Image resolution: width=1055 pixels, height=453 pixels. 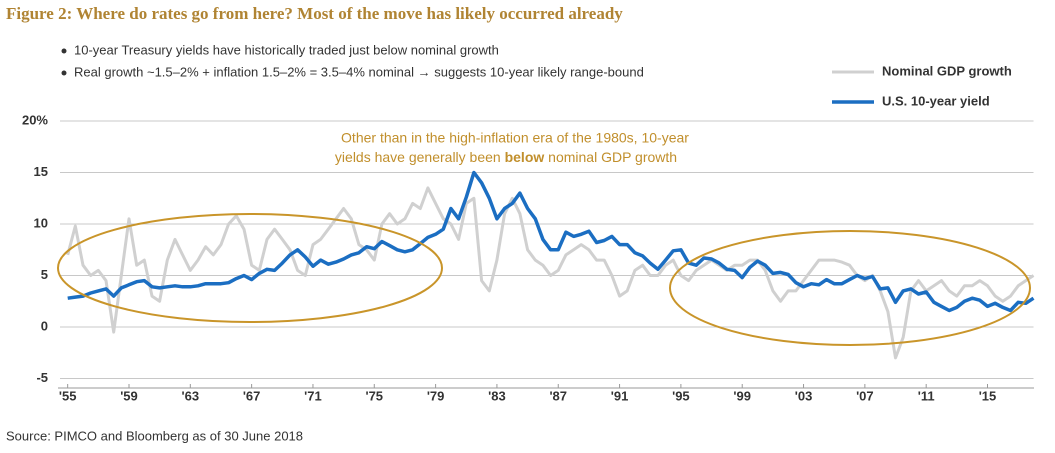 What do you see at coordinates (558, 395) in the screenshot?
I see `x-tick-label: '87` at bounding box center [558, 395].